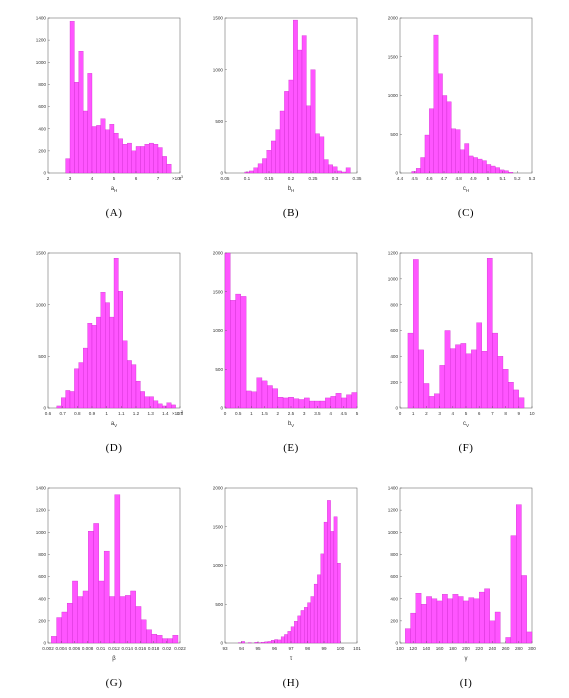  What do you see at coordinates (114, 189) in the screenshot?
I see `x-axis-label: aH` at bounding box center [114, 189].